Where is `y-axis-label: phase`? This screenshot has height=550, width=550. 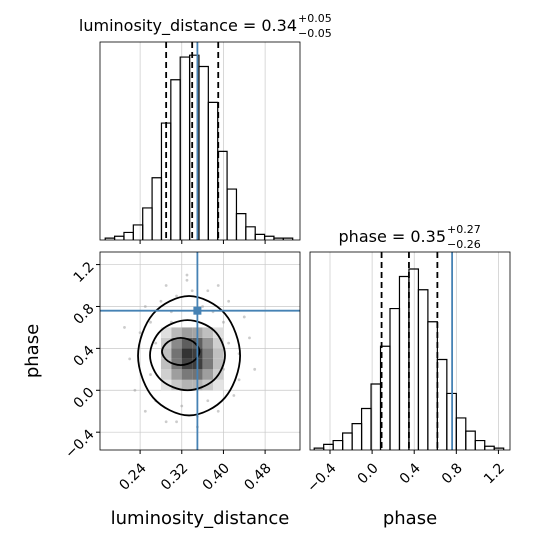
y-axis-label: phase is located at coordinates (32, 351).